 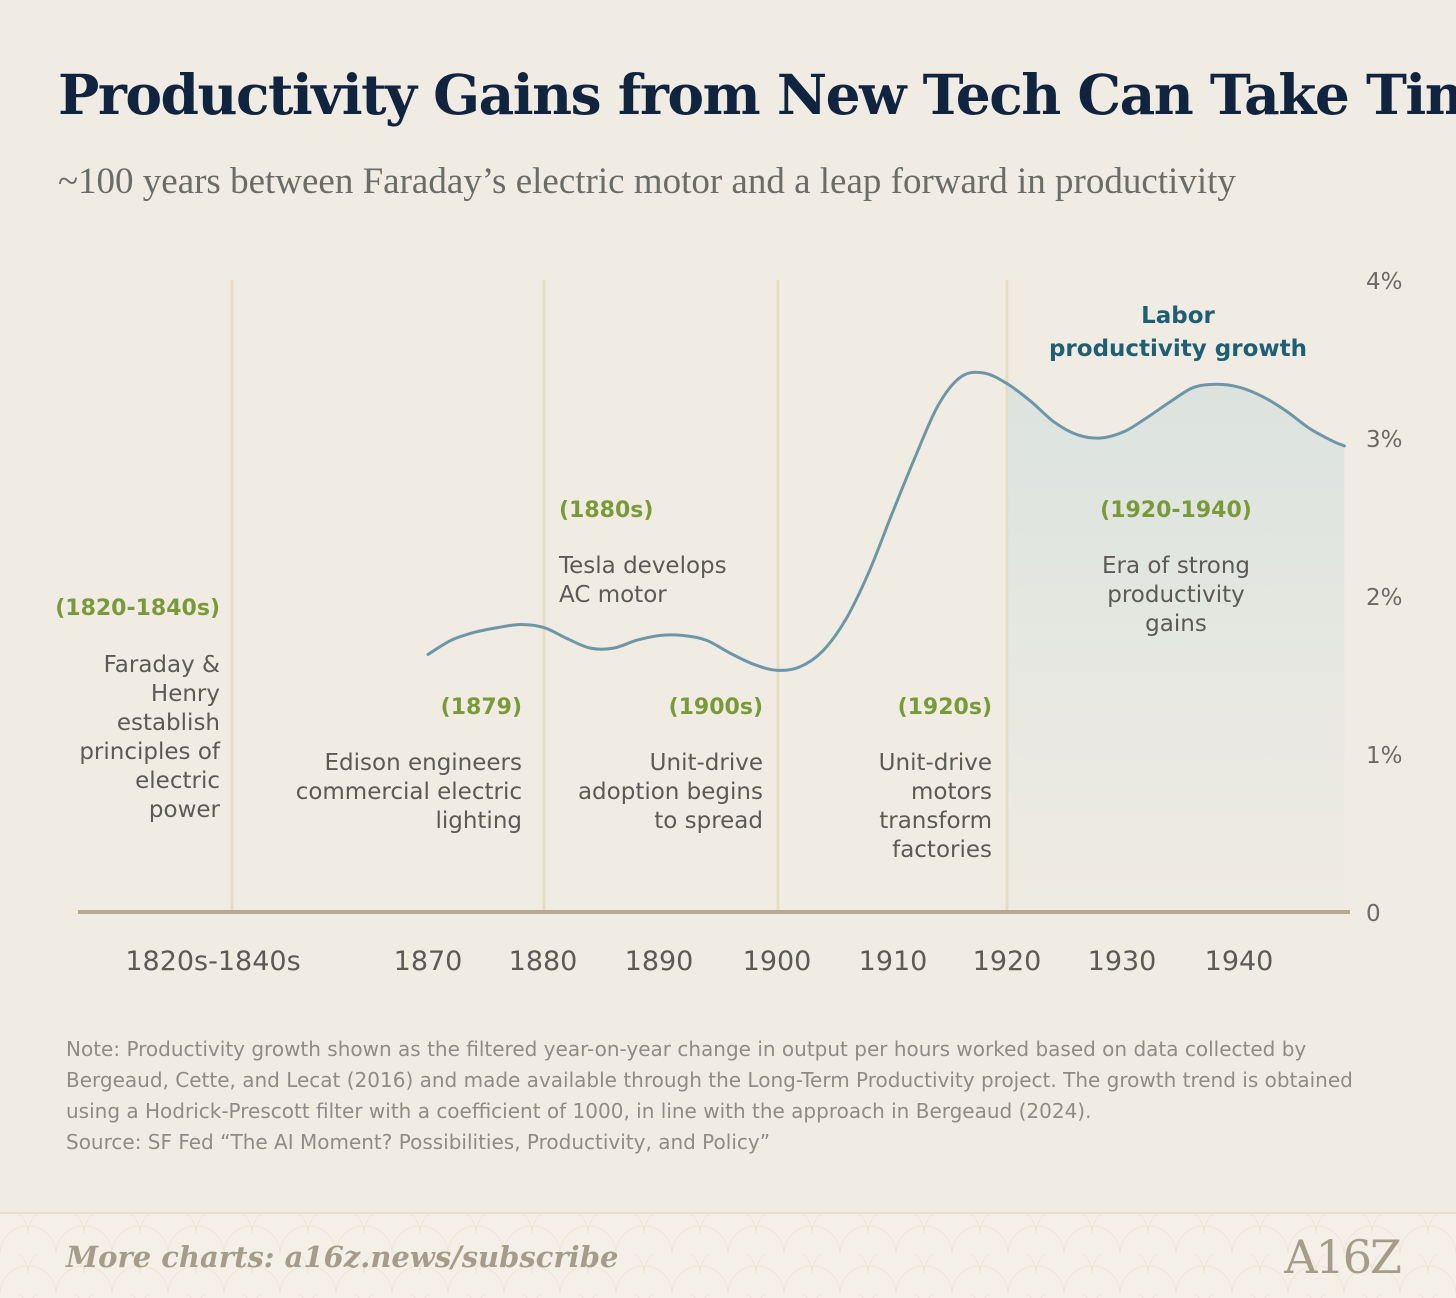 I want to click on y-tick-label-3: 3%, so click(x=1384, y=440).